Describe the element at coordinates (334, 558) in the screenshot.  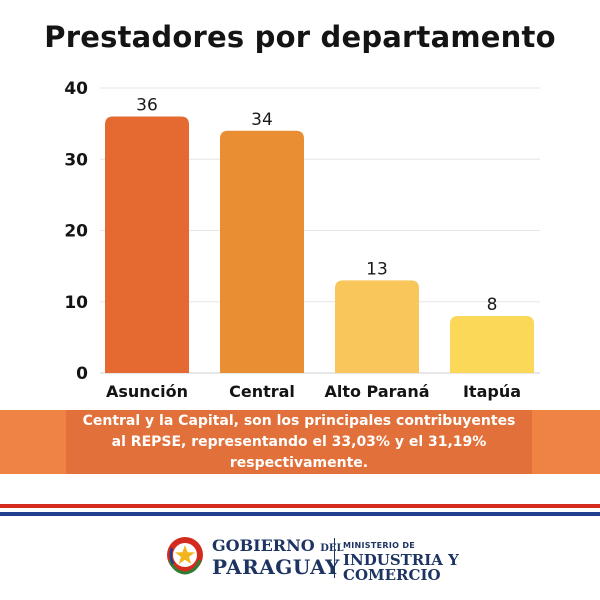
I see `logo-divider` at that location.